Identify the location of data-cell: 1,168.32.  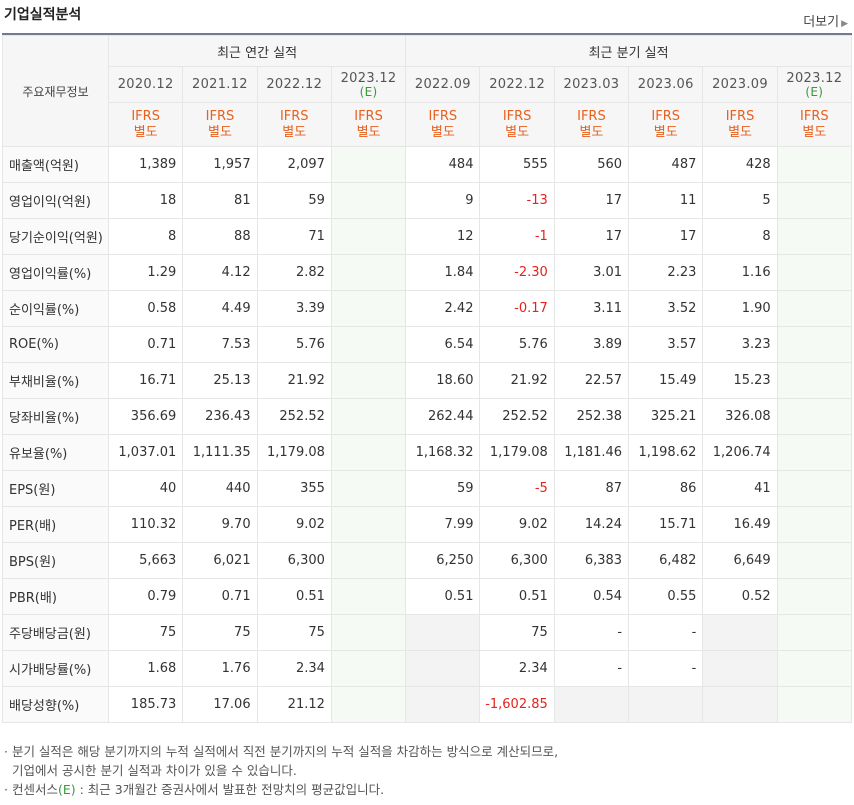
(443, 452).